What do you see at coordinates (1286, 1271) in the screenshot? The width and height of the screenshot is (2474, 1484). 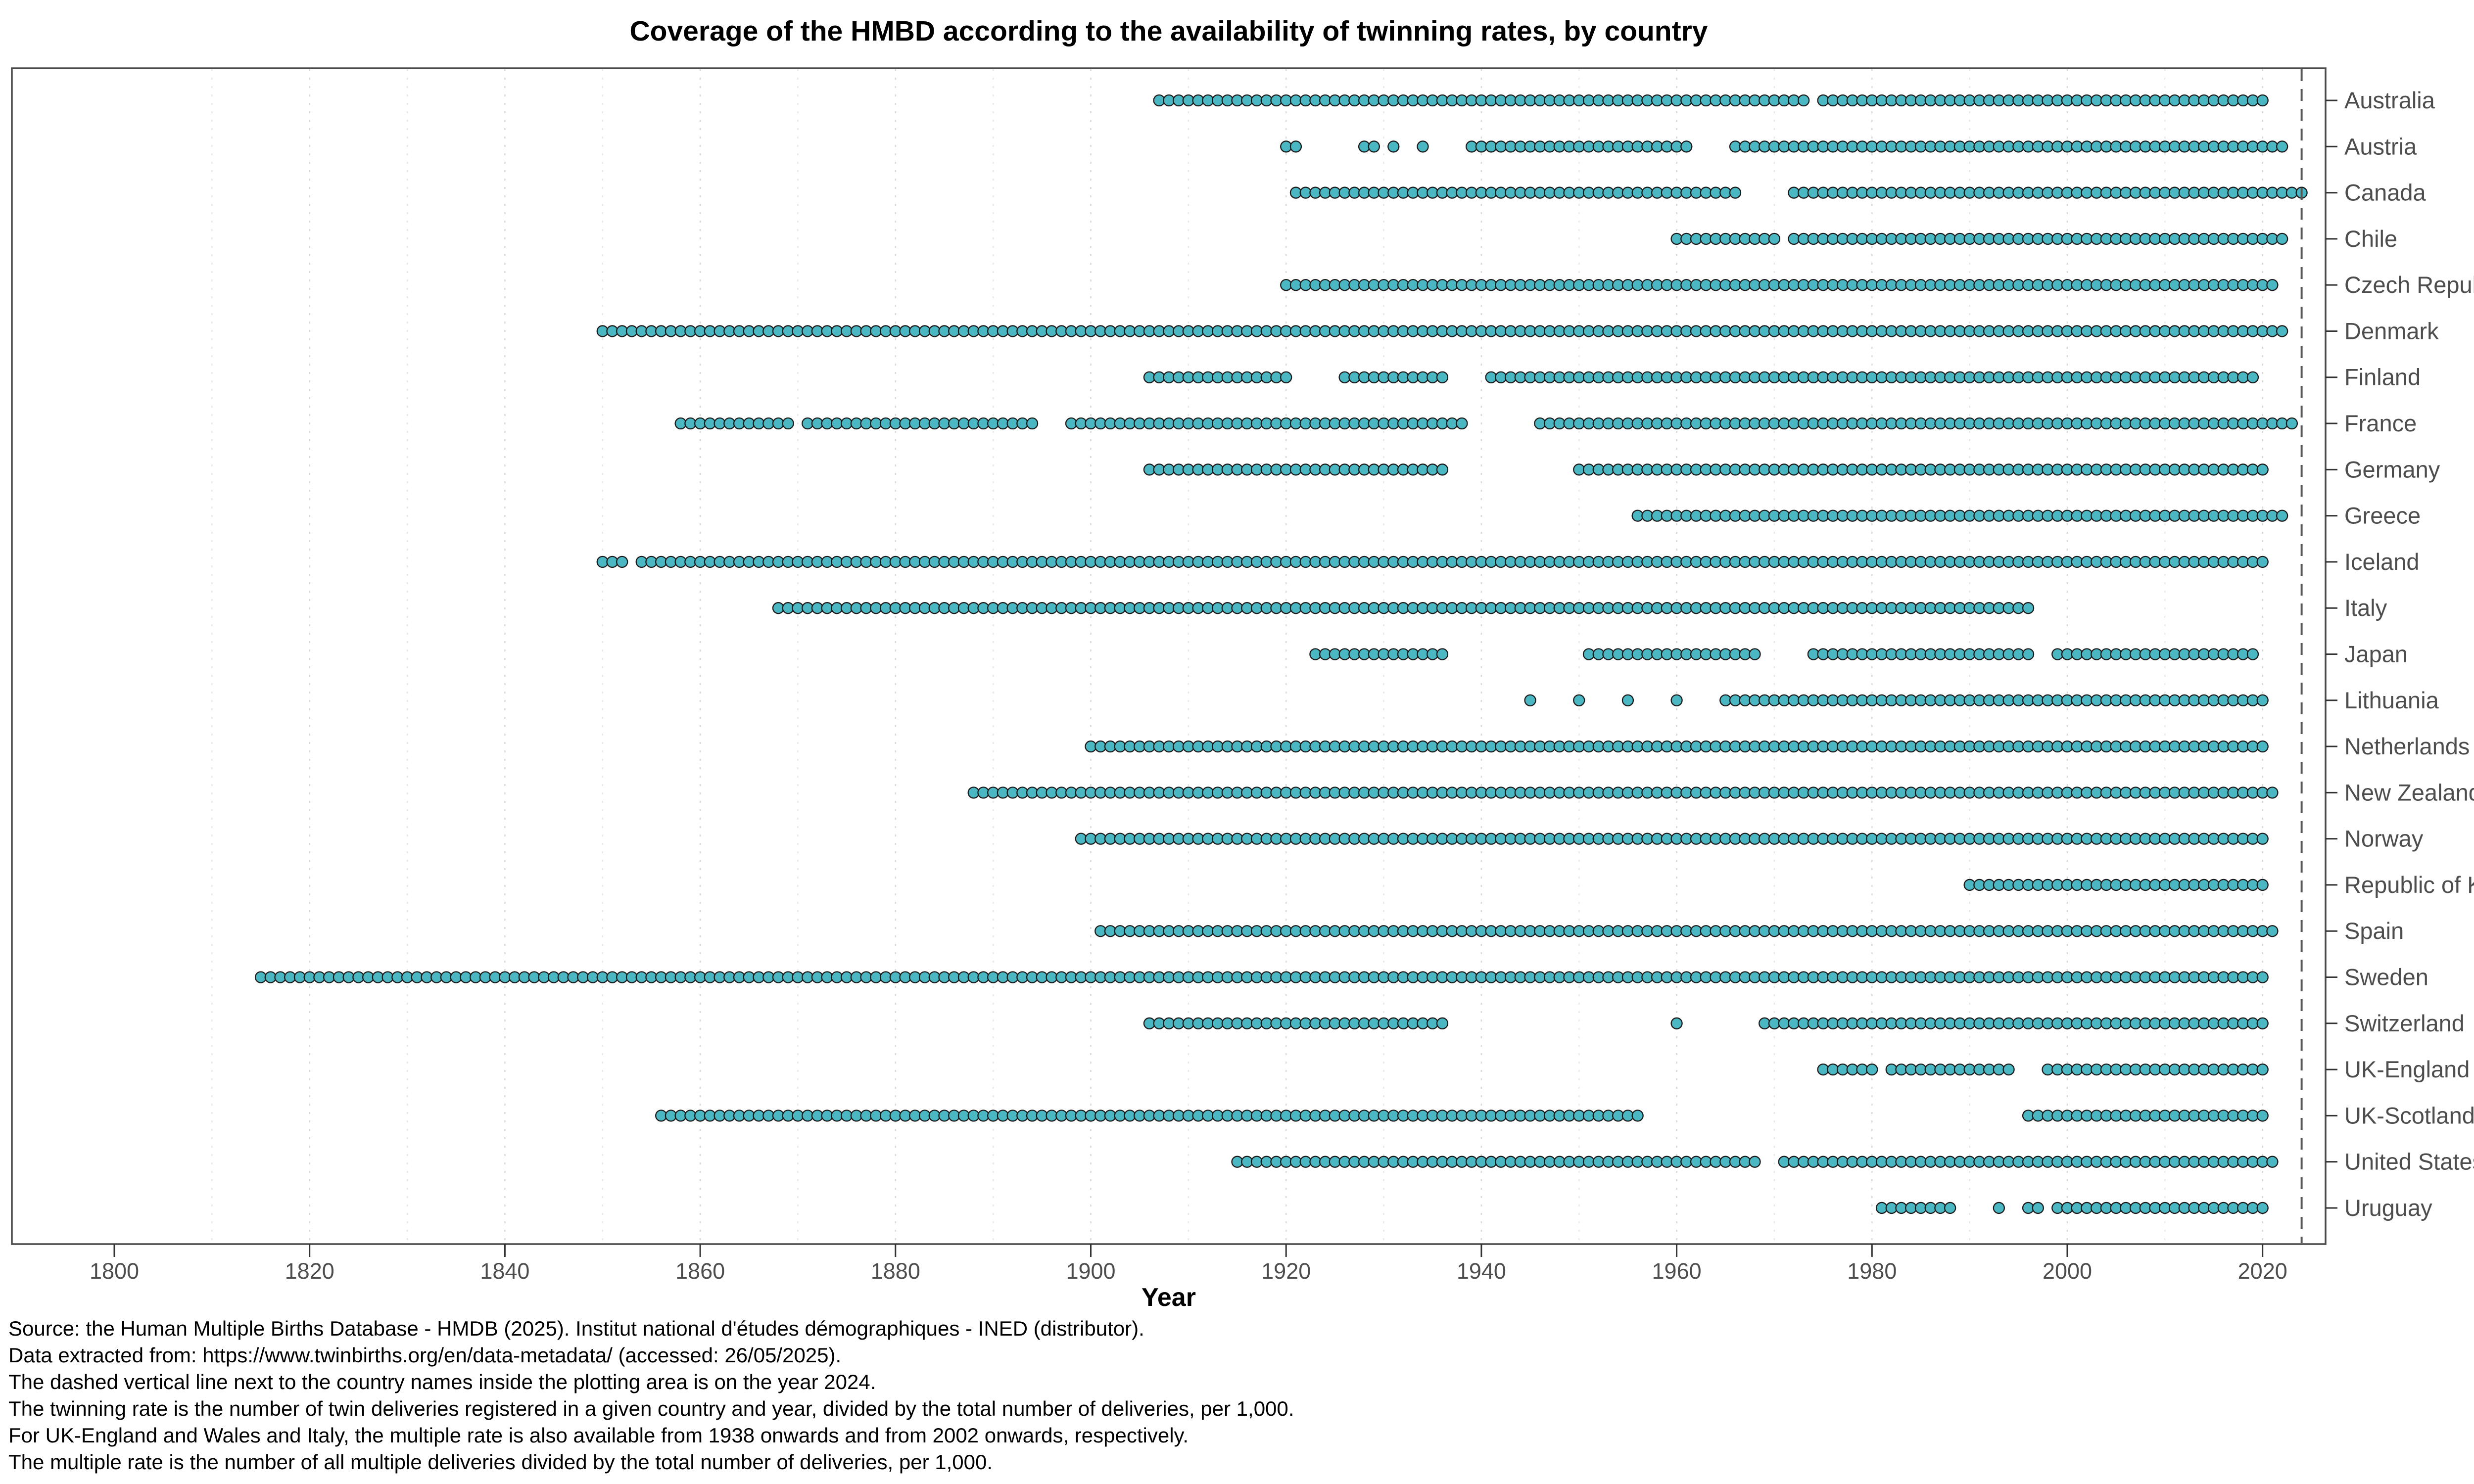 I see `x-tick-label: 1920` at bounding box center [1286, 1271].